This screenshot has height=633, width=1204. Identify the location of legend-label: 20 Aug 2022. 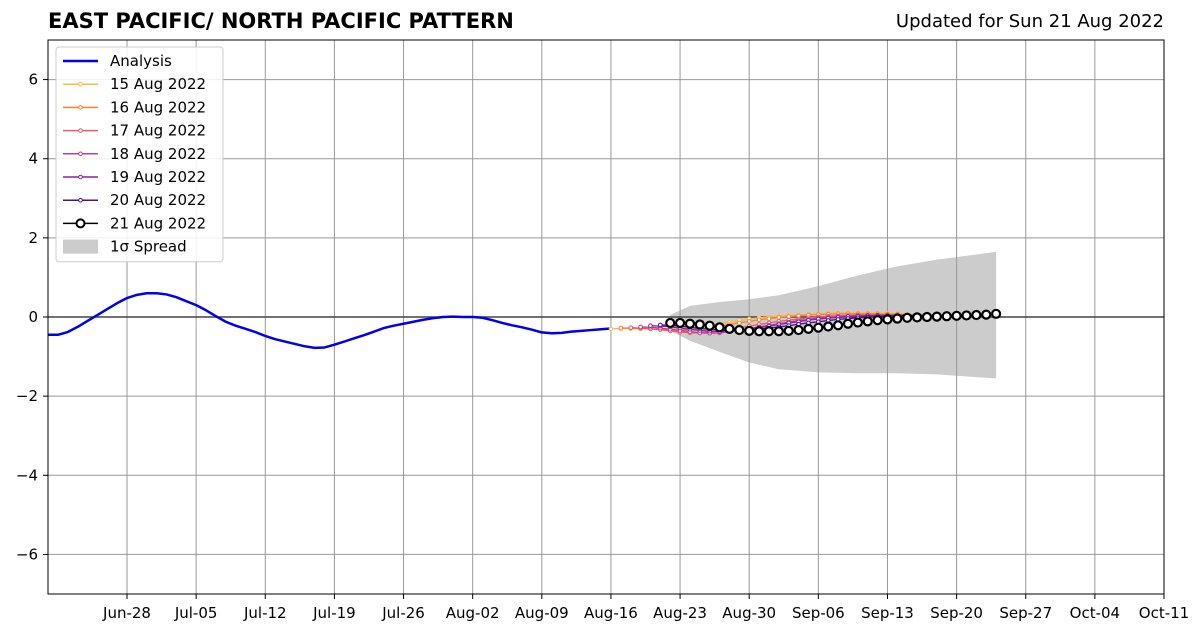
(158, 200).